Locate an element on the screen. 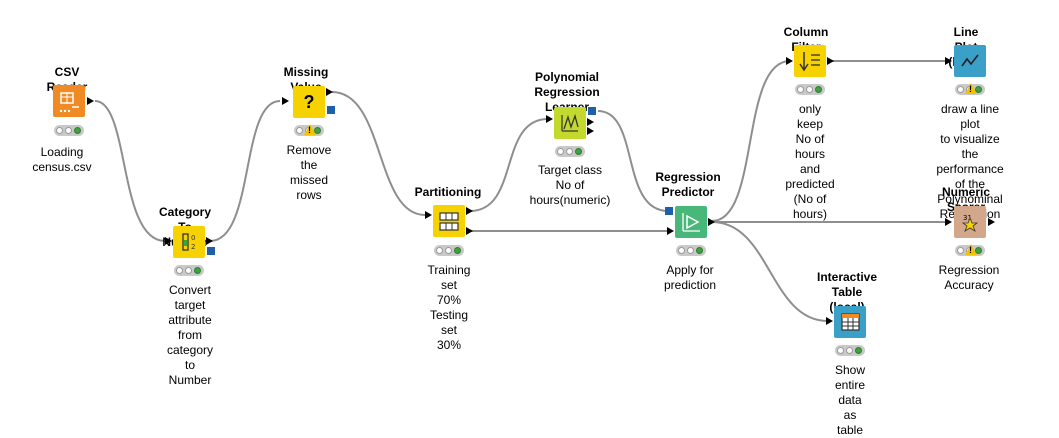 The width and height of the screenshot is (1059, 438). input-port-blue is located at coordinates (669, 211).